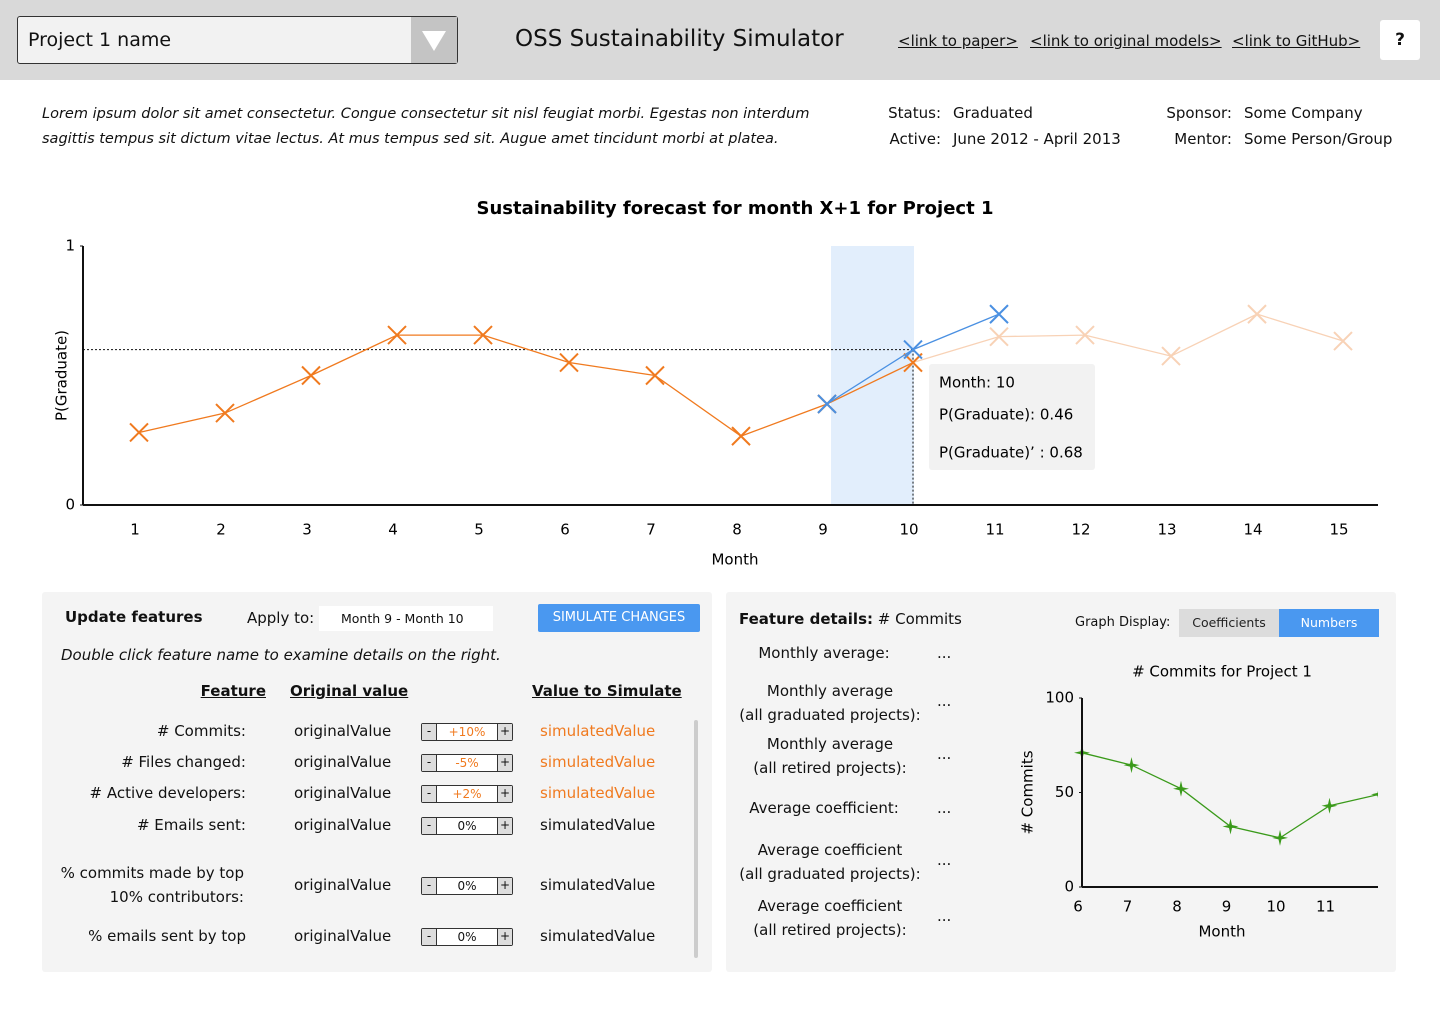  I want to click on x-tick-label: 6, so click(565, 530).